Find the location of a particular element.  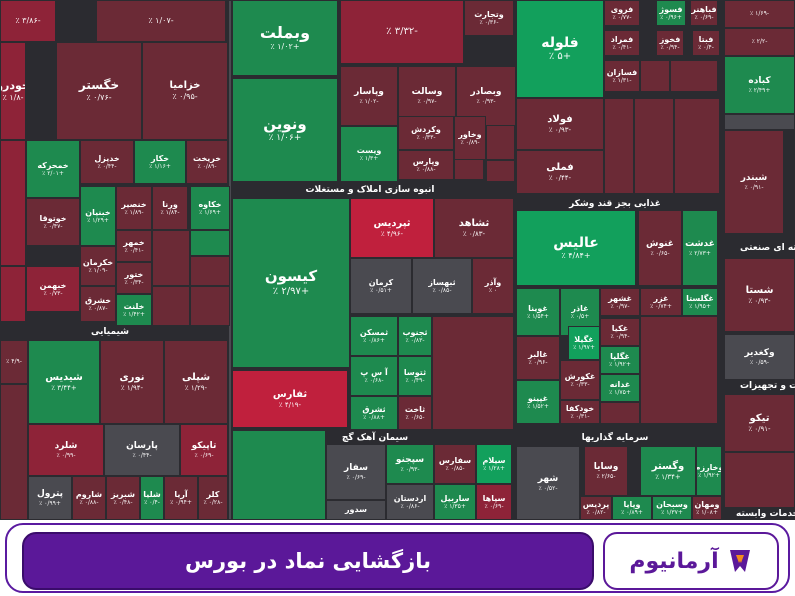

treemap-tile: ٪ ۳/۳۲- is located at coordinates (402, 32).